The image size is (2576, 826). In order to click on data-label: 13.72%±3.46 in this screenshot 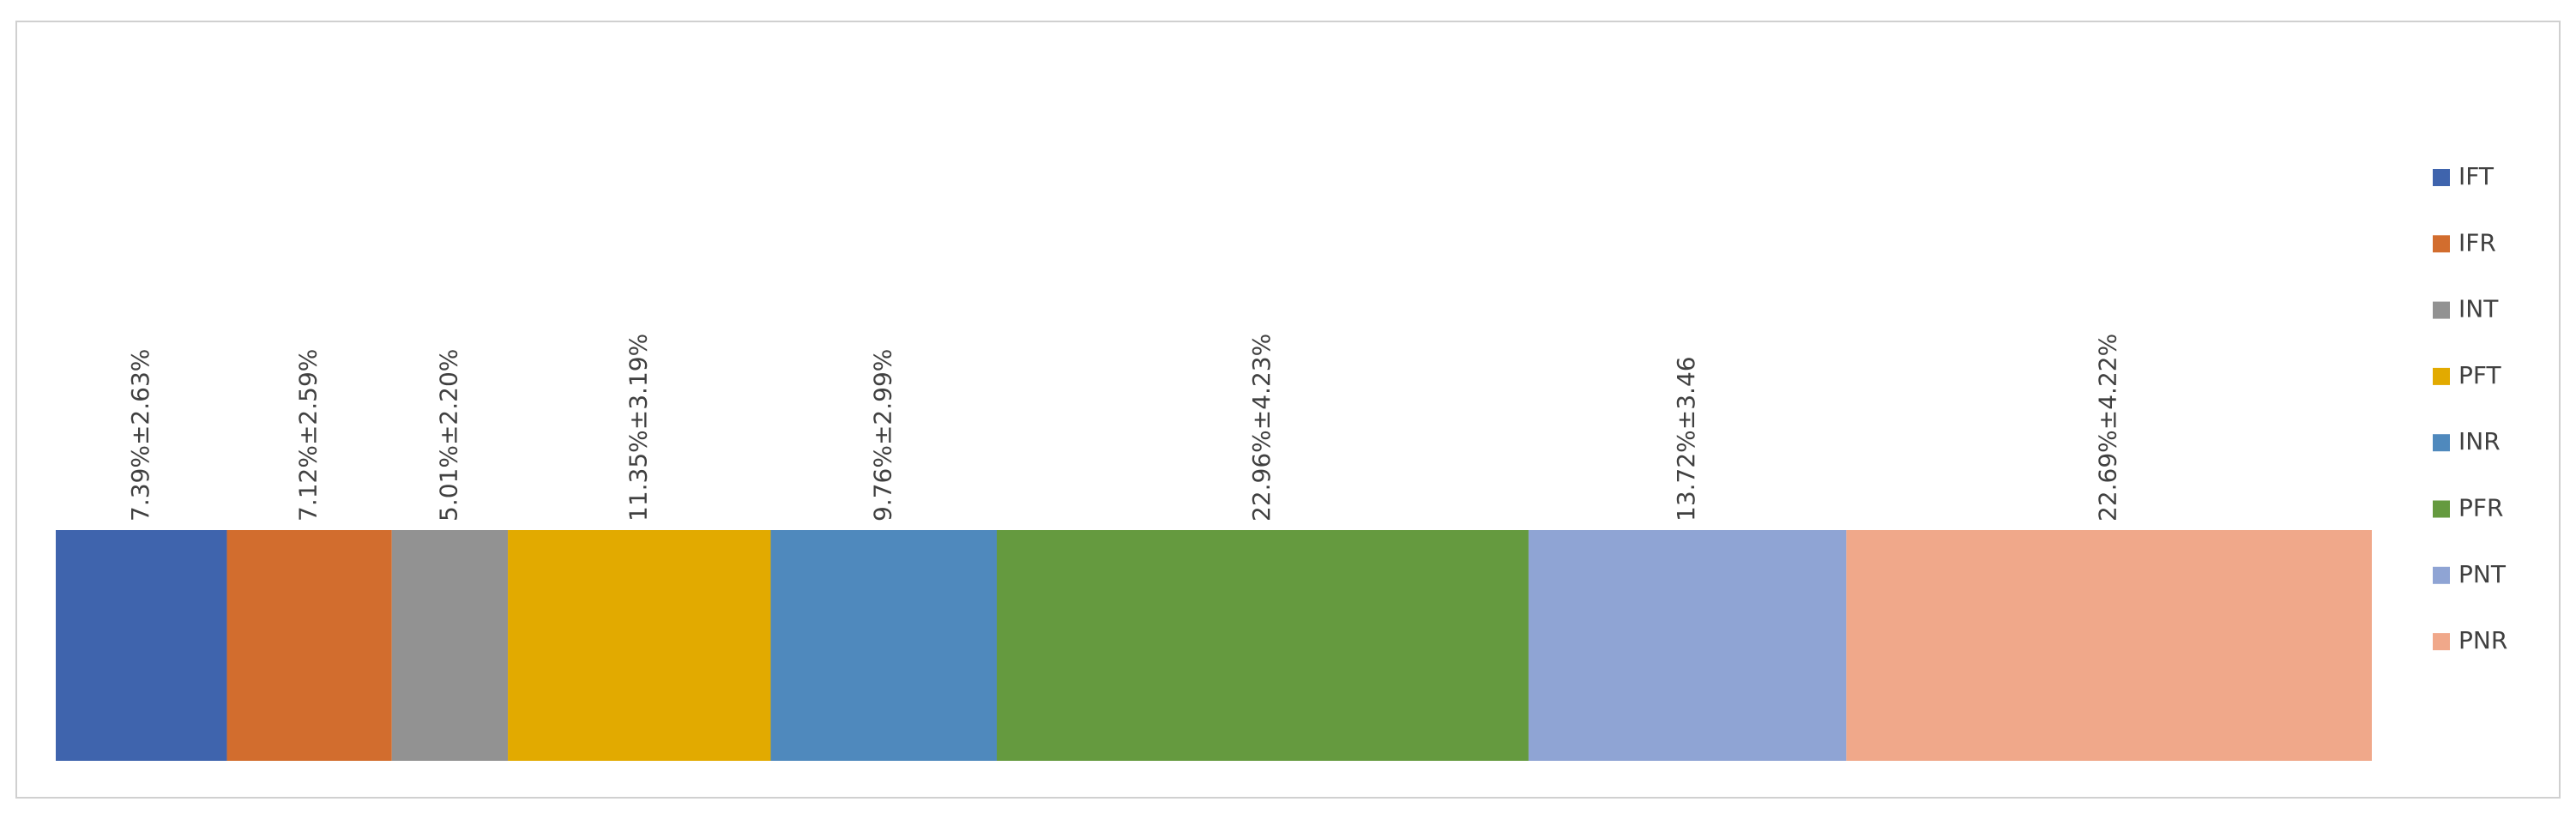, I will do `click(1686, 439)`.